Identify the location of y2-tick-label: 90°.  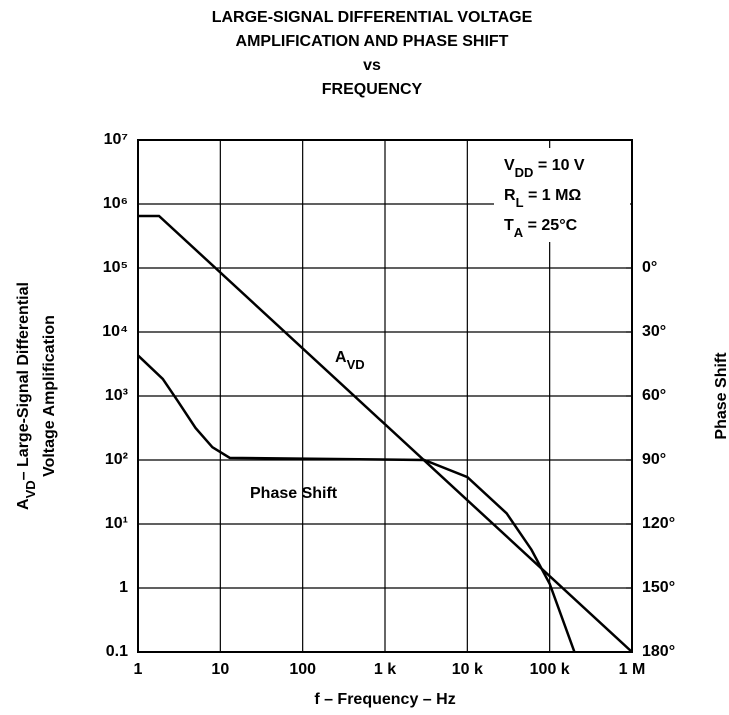
(654, 459).